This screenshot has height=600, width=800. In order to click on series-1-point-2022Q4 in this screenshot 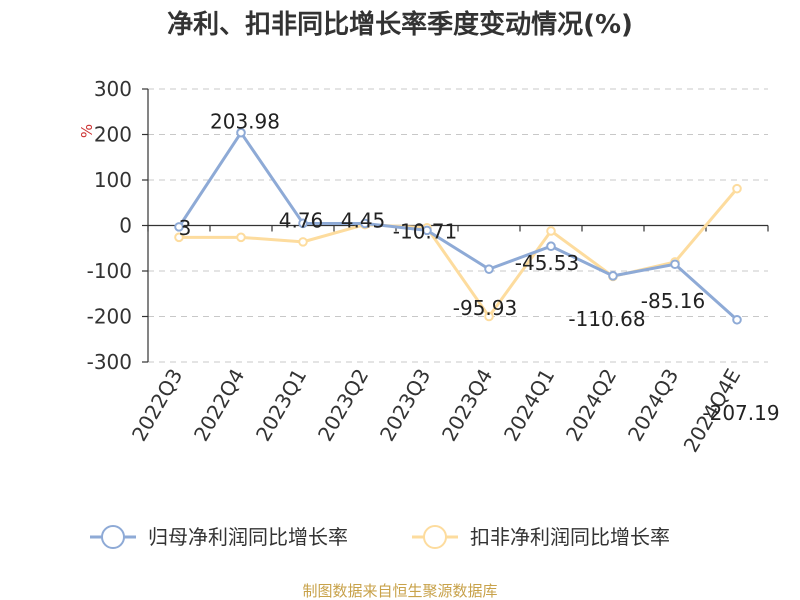, I will do `click(241, 237)`.